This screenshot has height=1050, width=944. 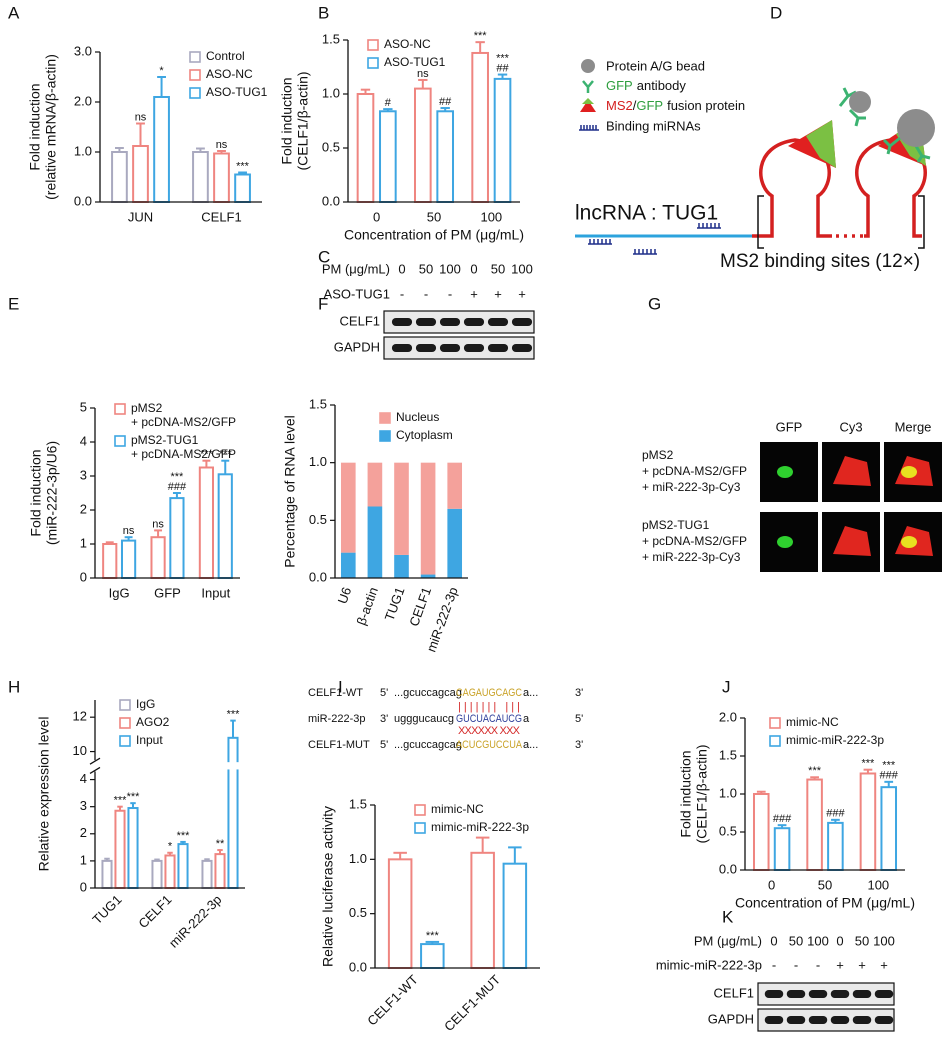 I want to click on legend-part: GFP, so click(x=619, y=85).